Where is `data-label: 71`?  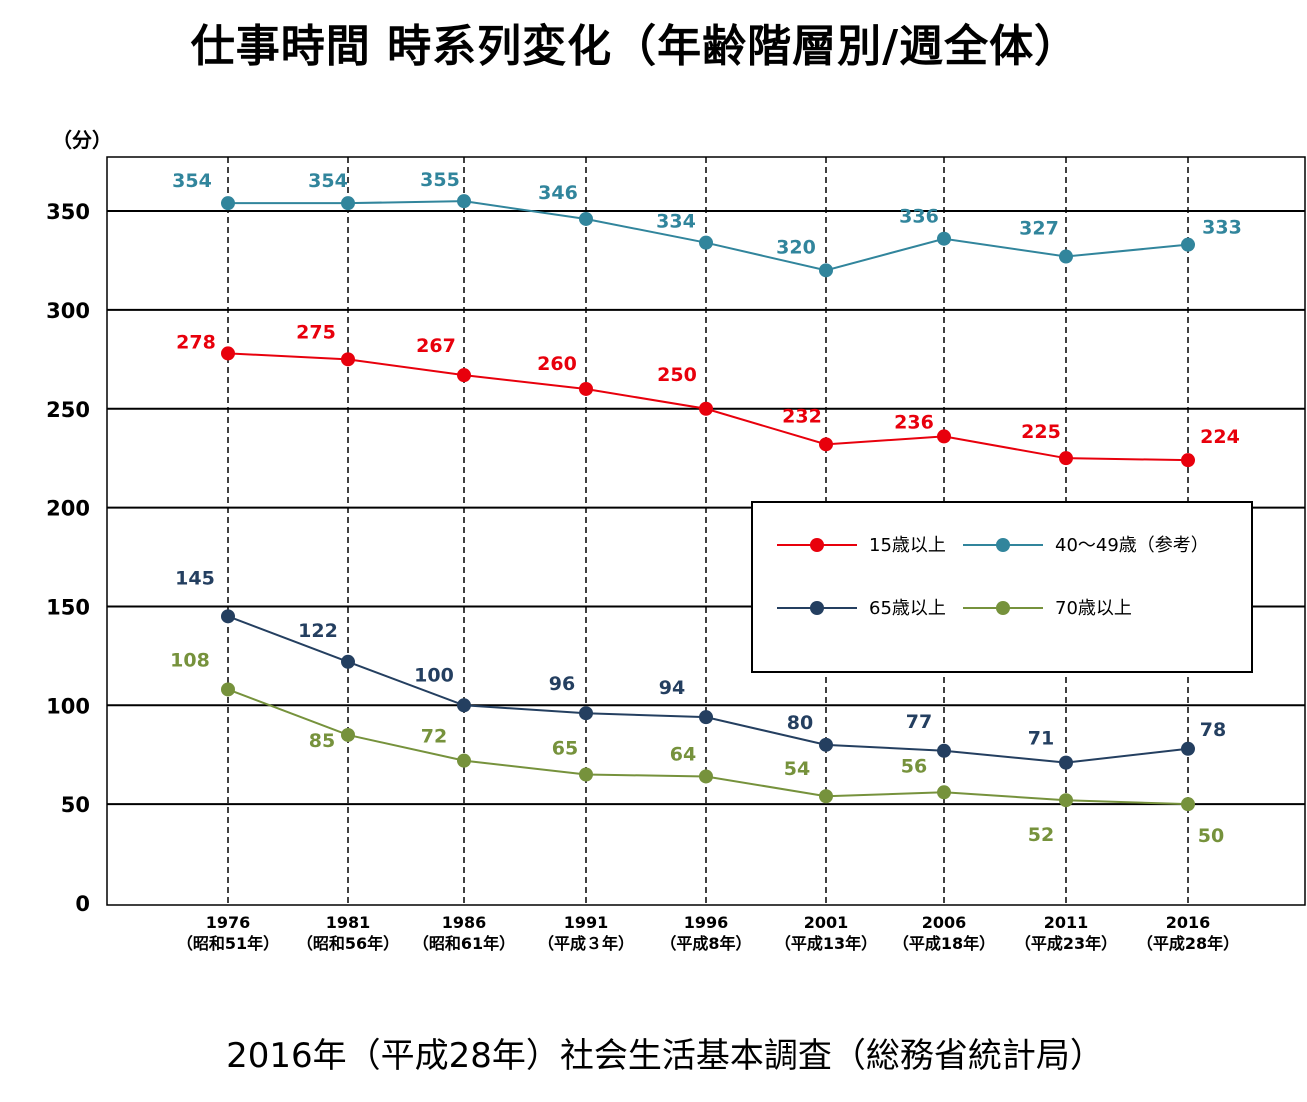 data-label: 71 is located at coordinates (1041, 739).